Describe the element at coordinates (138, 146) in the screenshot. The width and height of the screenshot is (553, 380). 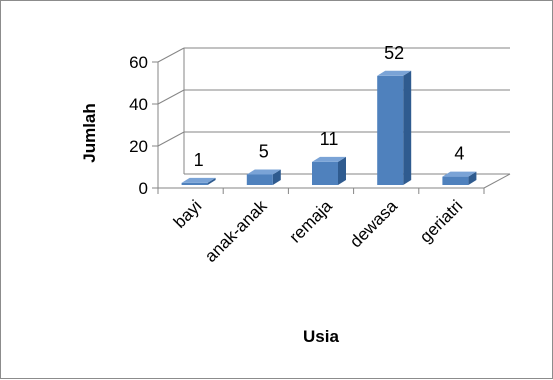
I see `y-tick-label-1: 20` at that location.